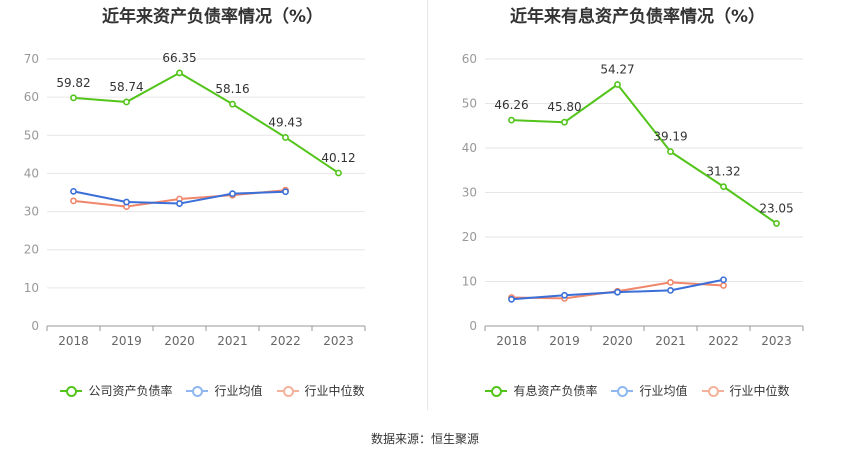 The image size is (850, 459). I want to click on legend-item-company: 有息资产负债率, so click(541, 390).